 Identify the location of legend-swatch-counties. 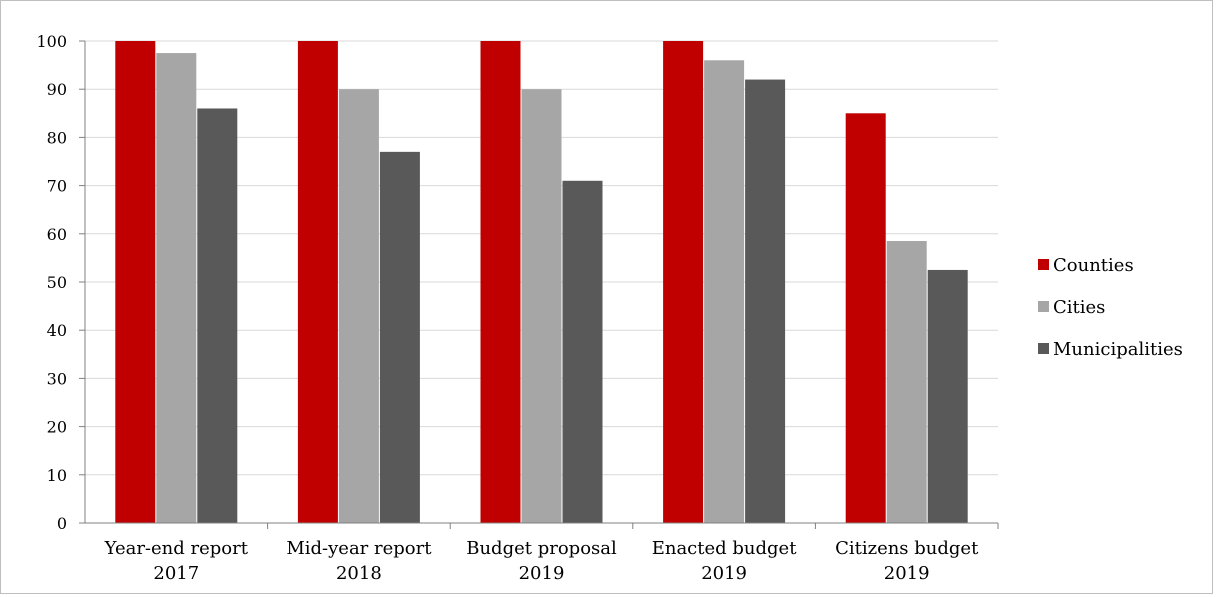
(1043, 264).